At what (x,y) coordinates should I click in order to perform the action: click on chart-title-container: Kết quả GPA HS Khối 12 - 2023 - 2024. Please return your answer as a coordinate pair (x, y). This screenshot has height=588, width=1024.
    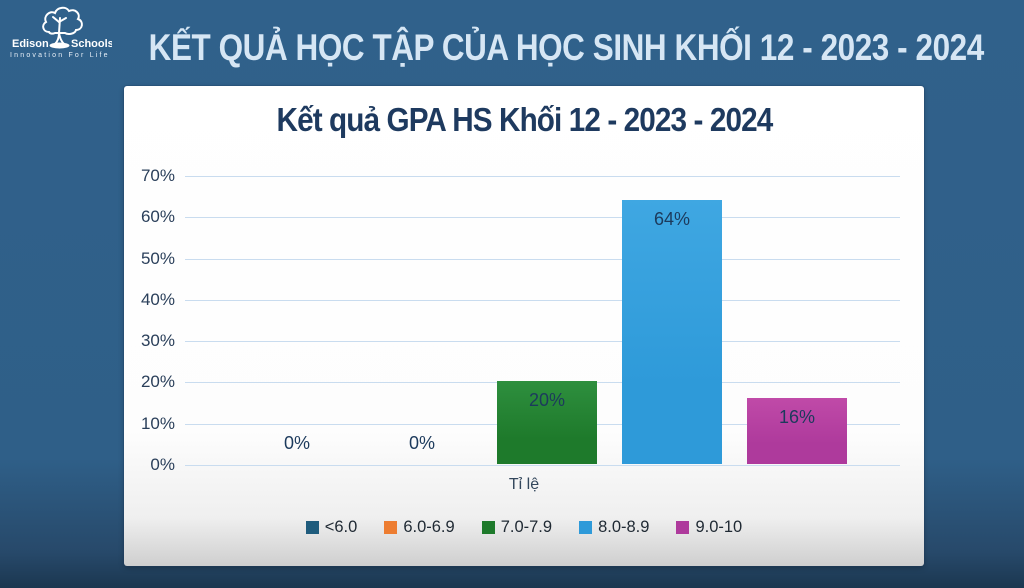
    Looking at the image, I should click on (524, 120).